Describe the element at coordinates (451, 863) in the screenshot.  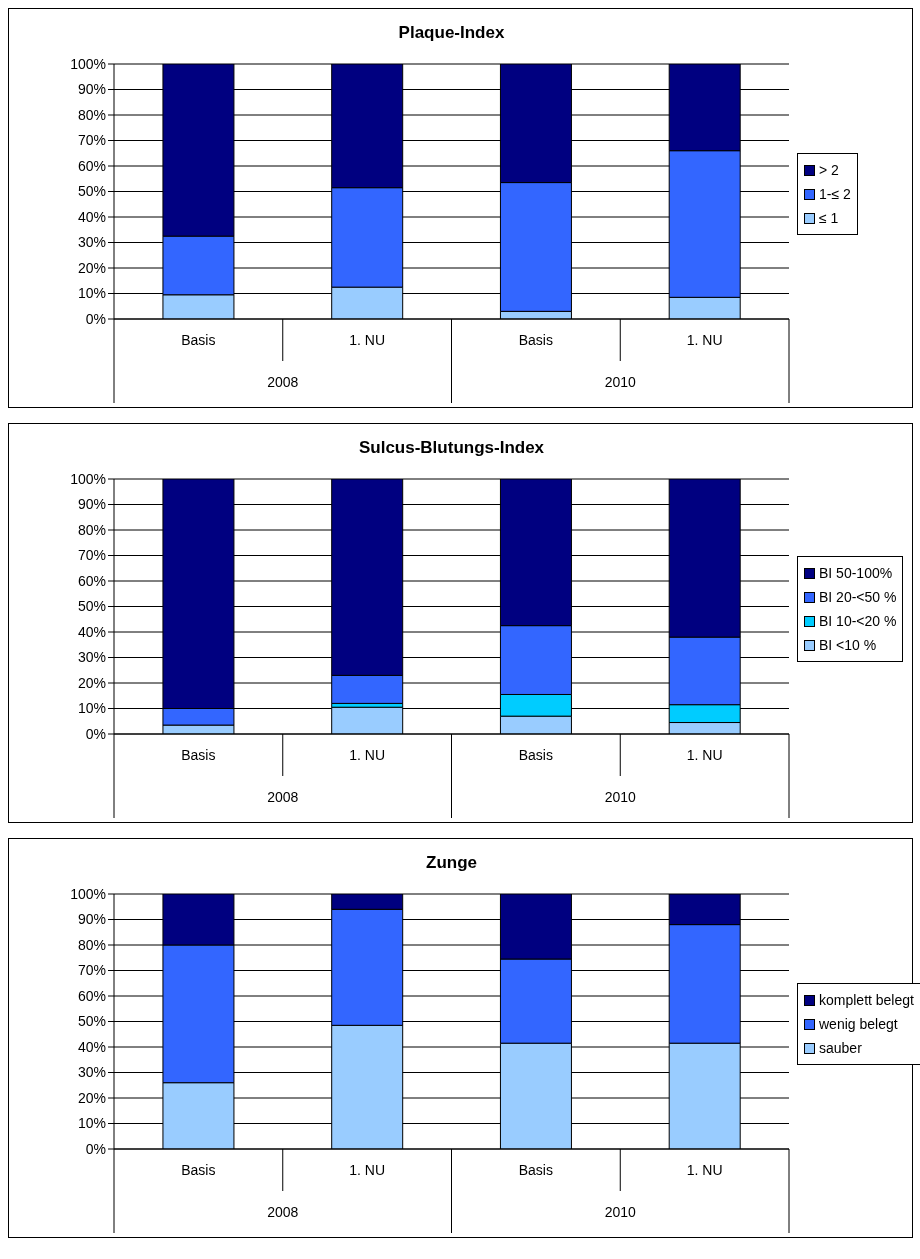
I see `chart-title: Zunge` at that location.